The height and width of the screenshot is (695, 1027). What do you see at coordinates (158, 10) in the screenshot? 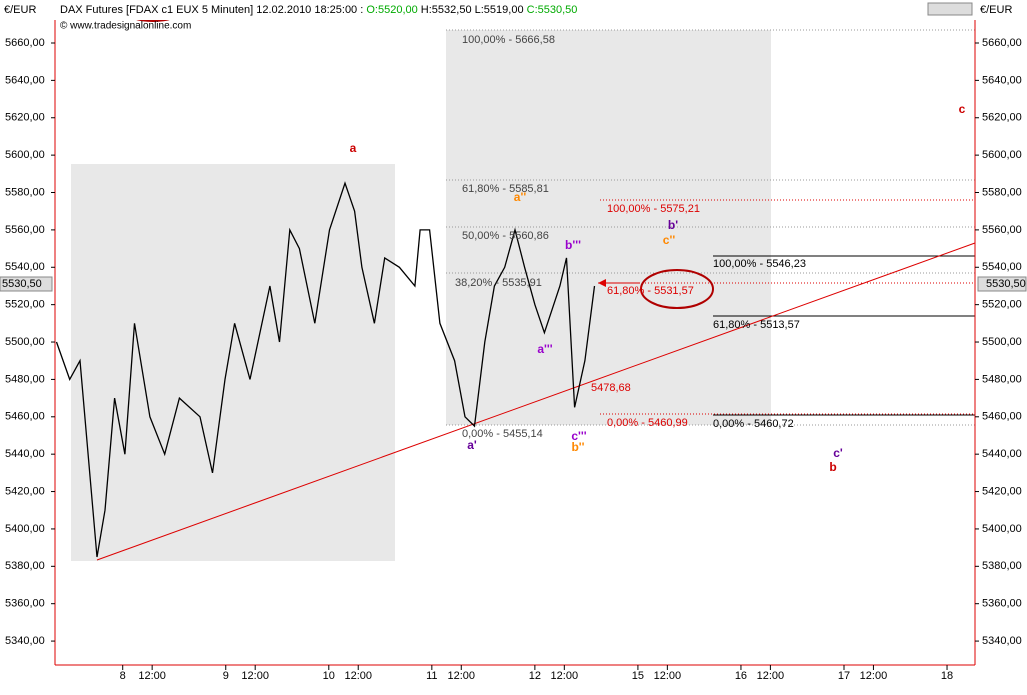
I see `instrument: DAX Futures [FDAX c1 EUX 5 Minuten]` at bounding box center [158, 10].